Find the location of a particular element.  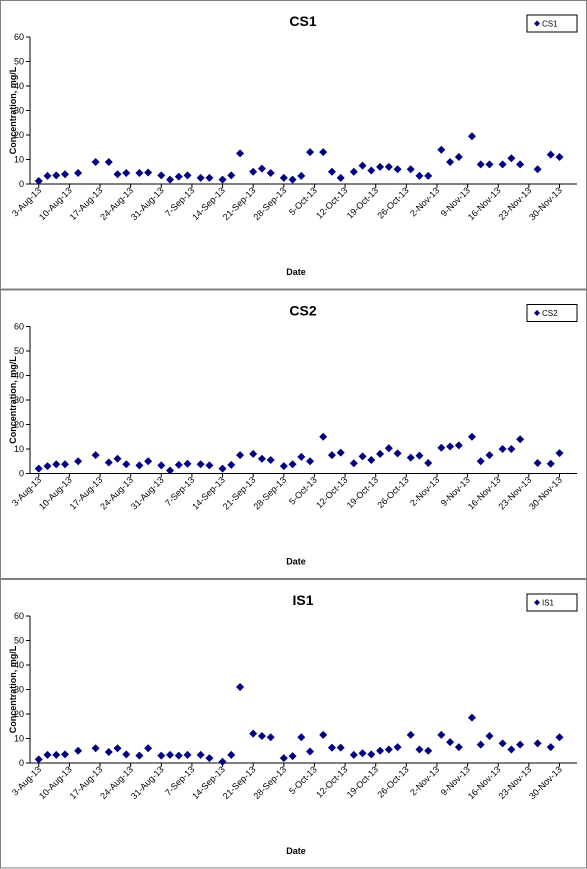

y-tick-label: 50 is located at coordinates (19, 641).